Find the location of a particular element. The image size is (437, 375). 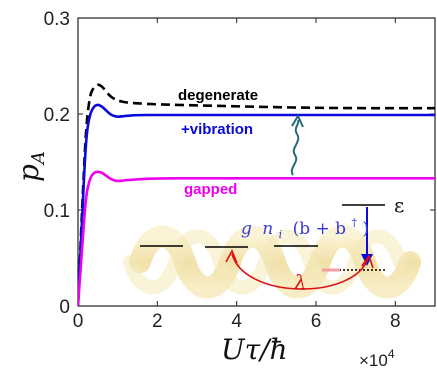

y-tick-label: 0.3 is located at coordinates (57, 19).